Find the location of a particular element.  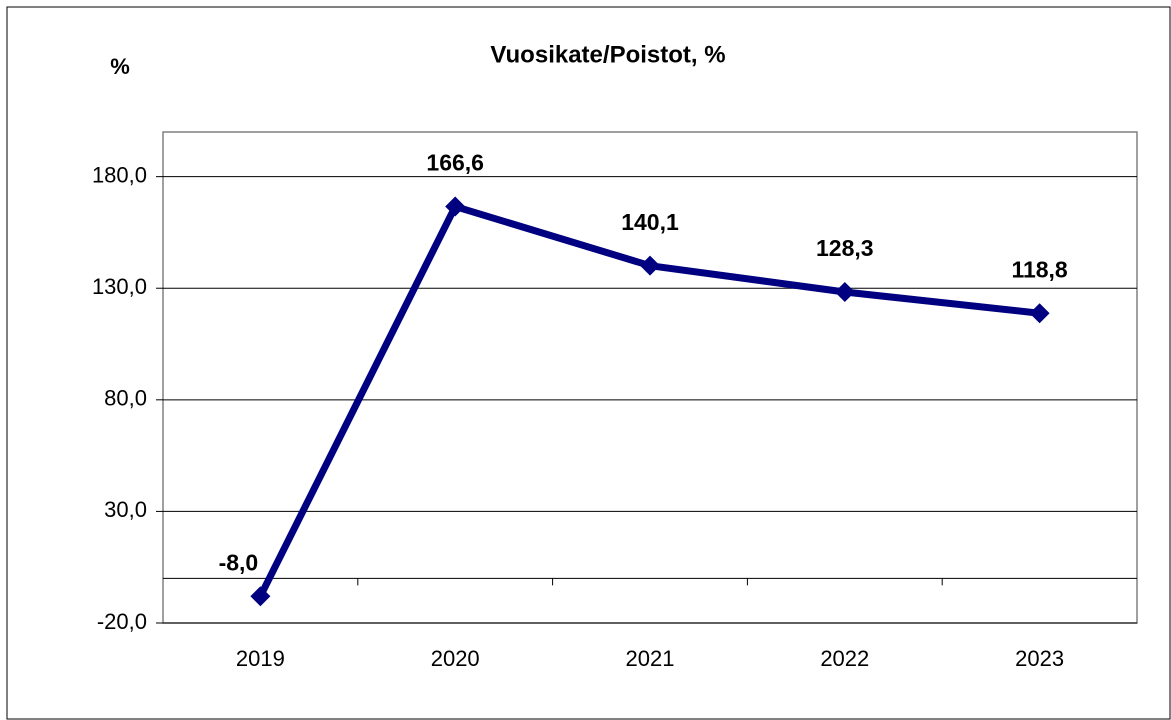

data-label: 166,6 is located at coordinates (455, 163).